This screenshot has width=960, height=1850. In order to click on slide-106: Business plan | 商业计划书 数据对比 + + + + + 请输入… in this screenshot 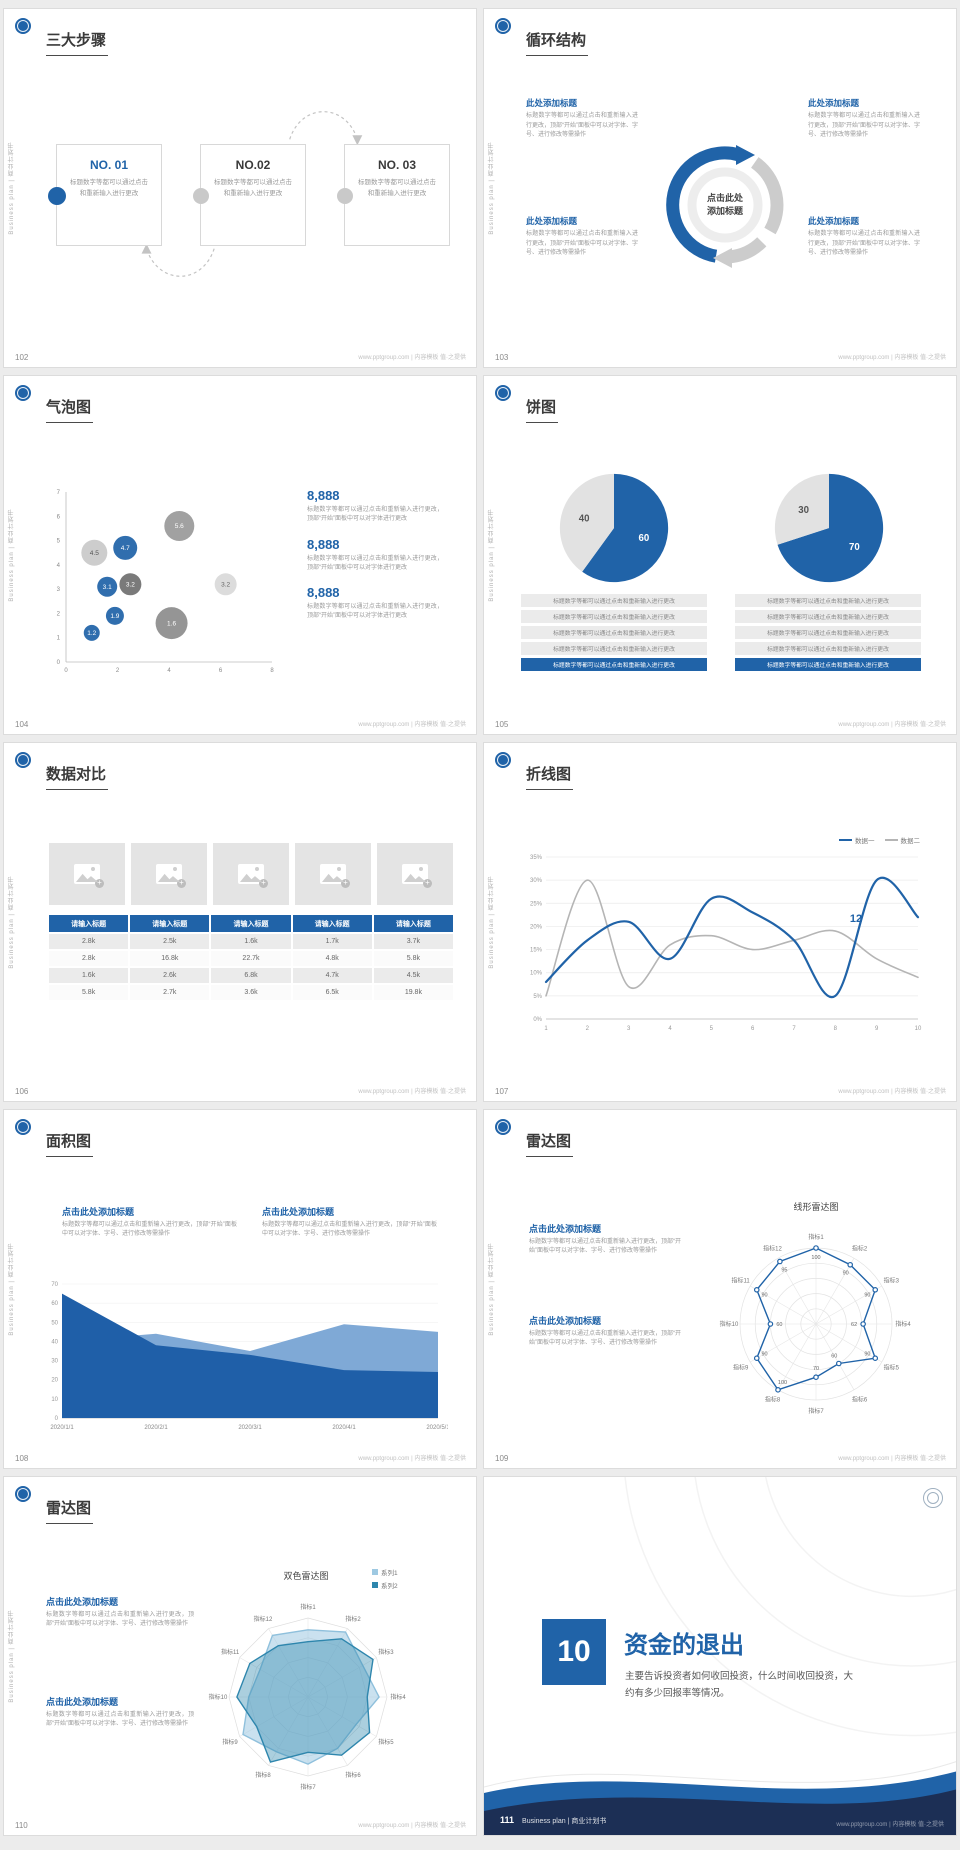, I will do `click(240, 922)`.